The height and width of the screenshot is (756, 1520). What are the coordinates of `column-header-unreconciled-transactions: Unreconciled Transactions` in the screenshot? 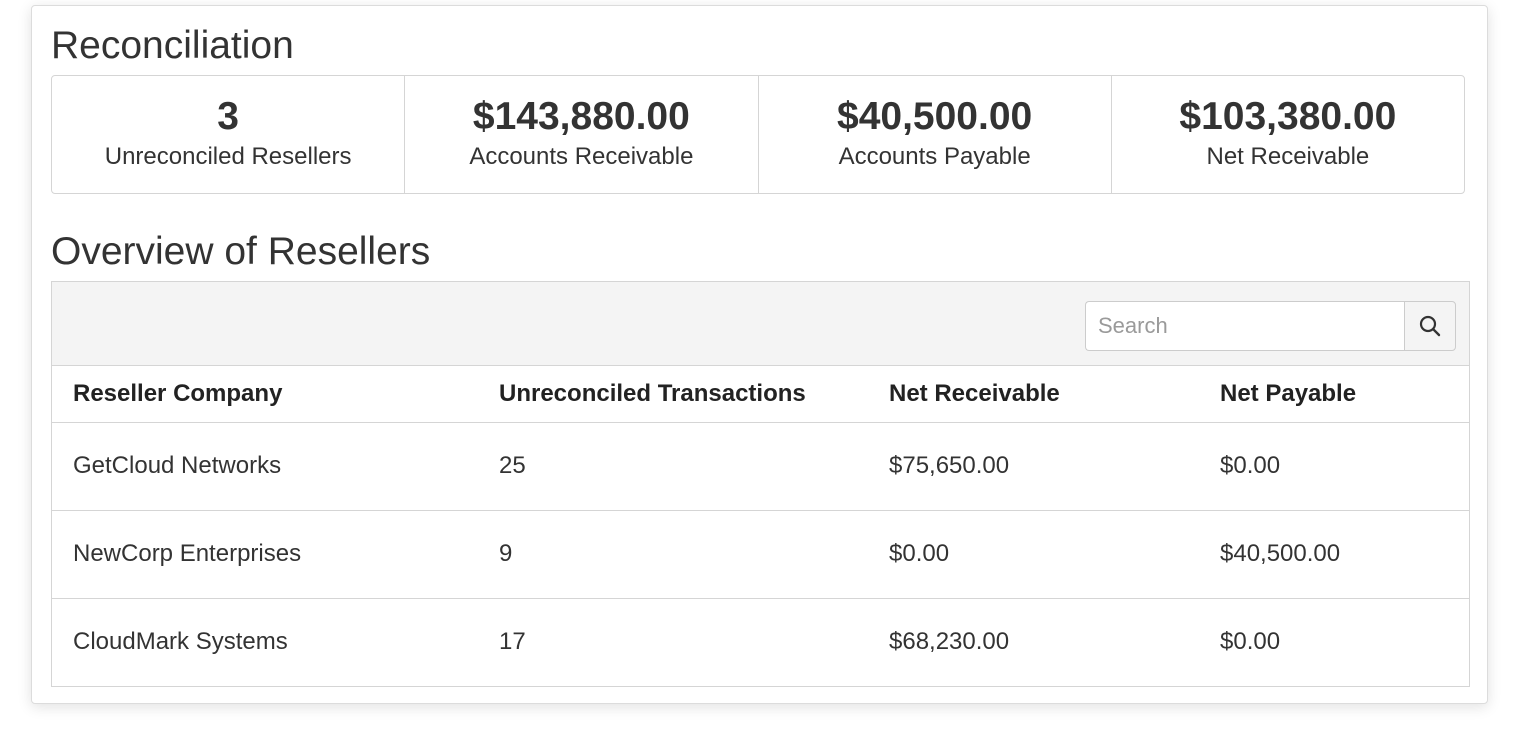 It's located at (673, 394).